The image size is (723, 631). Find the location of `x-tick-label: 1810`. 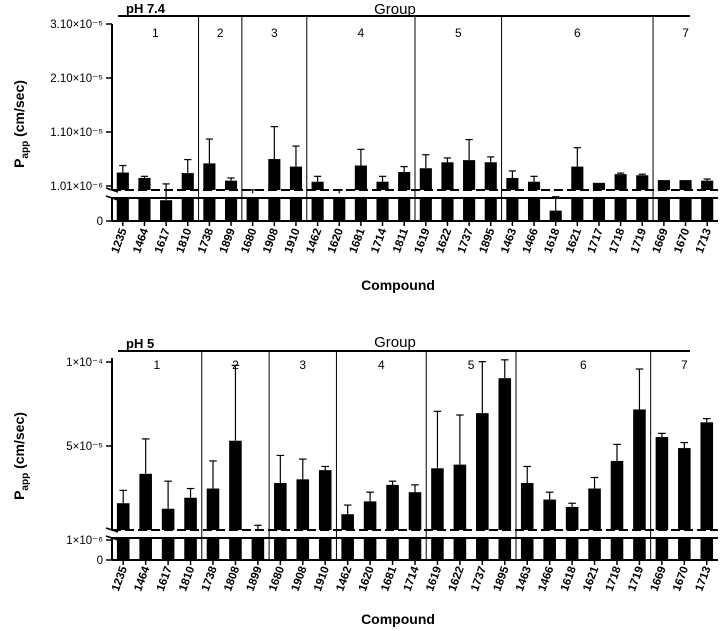

x-tick-label: 1810 is located at coordinates (185, 241).